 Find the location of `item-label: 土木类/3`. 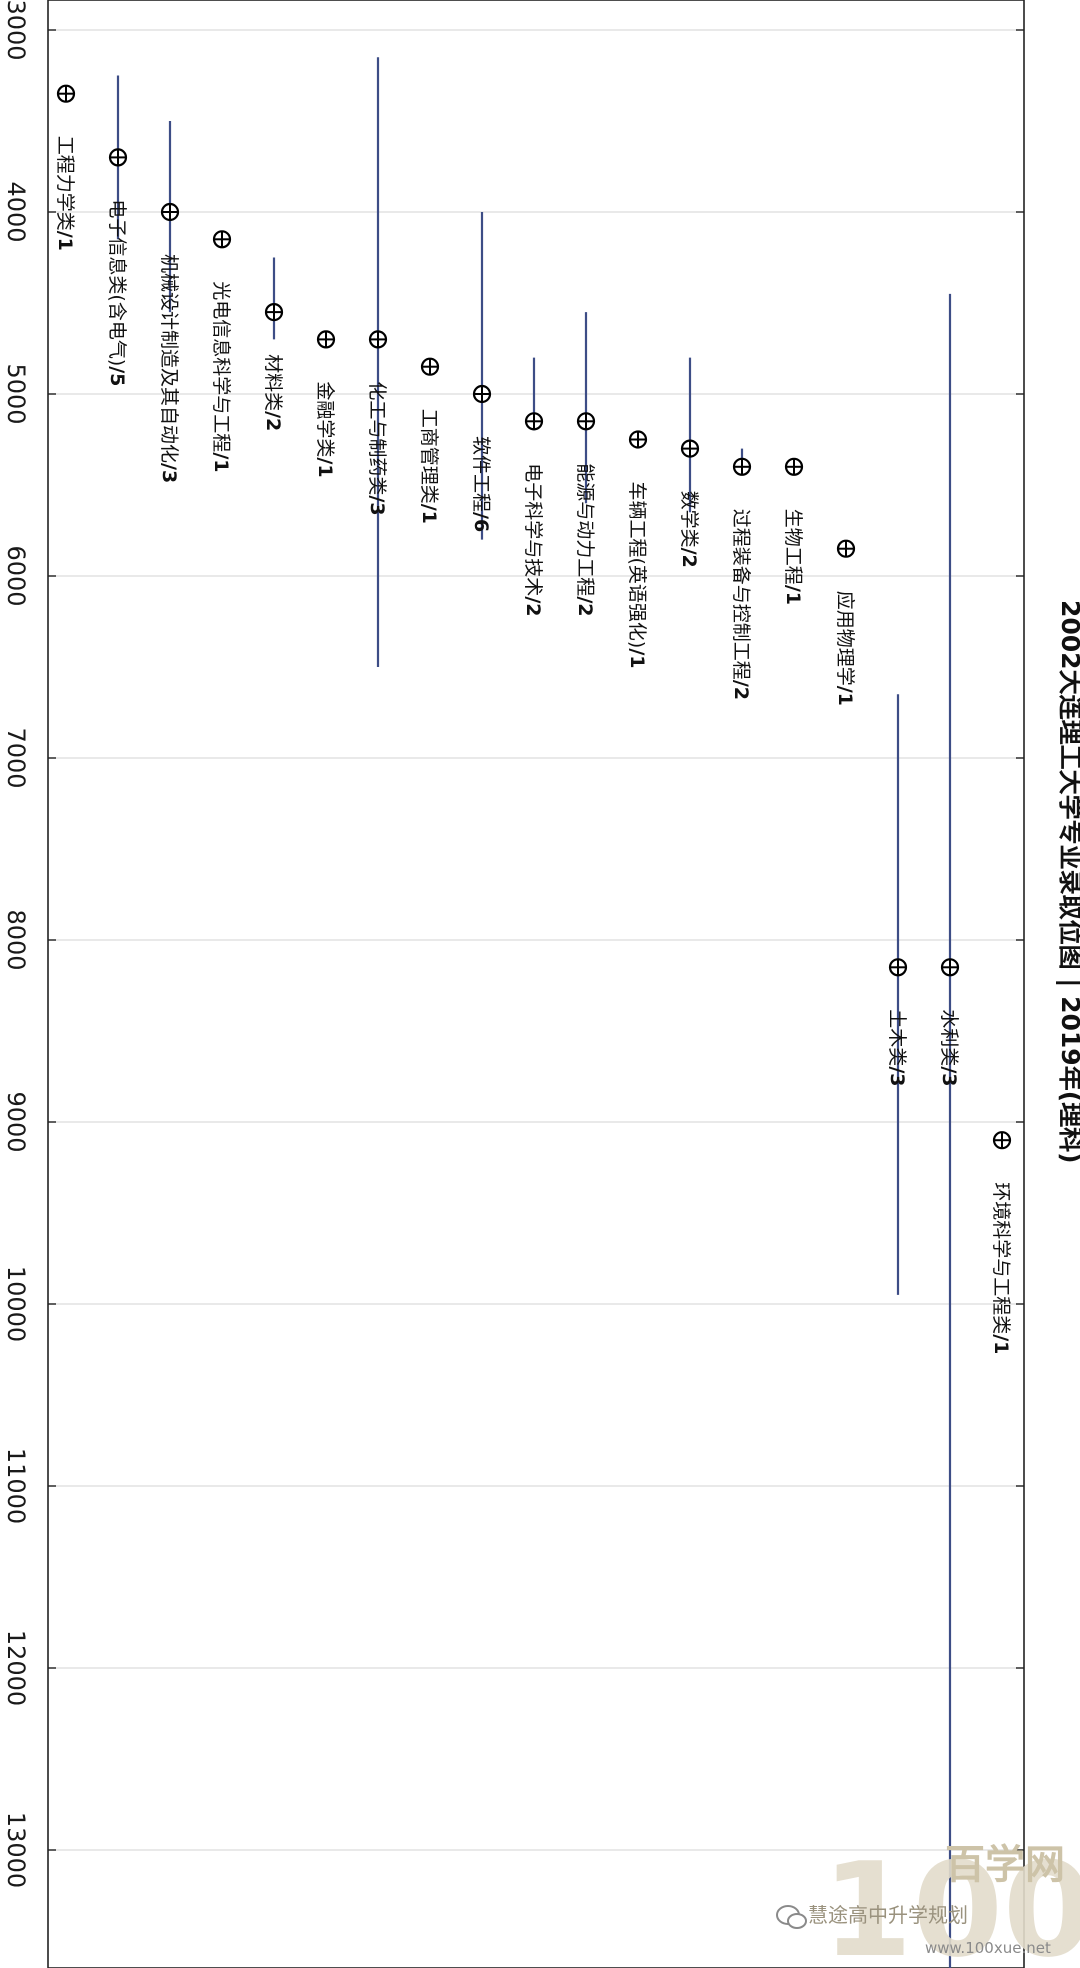

item-label: 土木类/3 is located at coordinates (897, 1047).